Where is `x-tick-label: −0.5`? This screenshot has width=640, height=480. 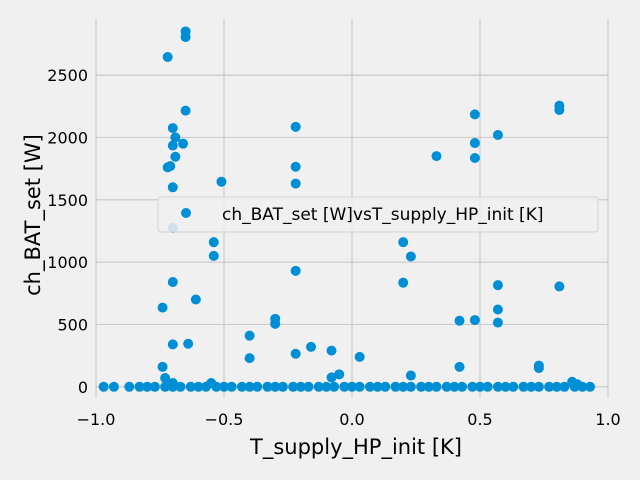
x-tick-label: −0.5 is located at coordinates (224, 419).